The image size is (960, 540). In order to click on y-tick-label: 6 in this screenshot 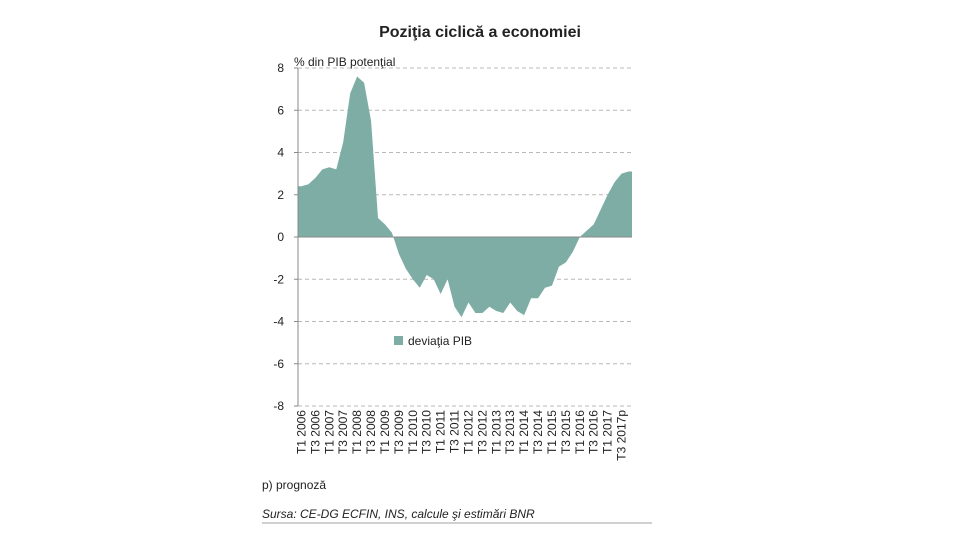, I will do `click(280, 110)`.